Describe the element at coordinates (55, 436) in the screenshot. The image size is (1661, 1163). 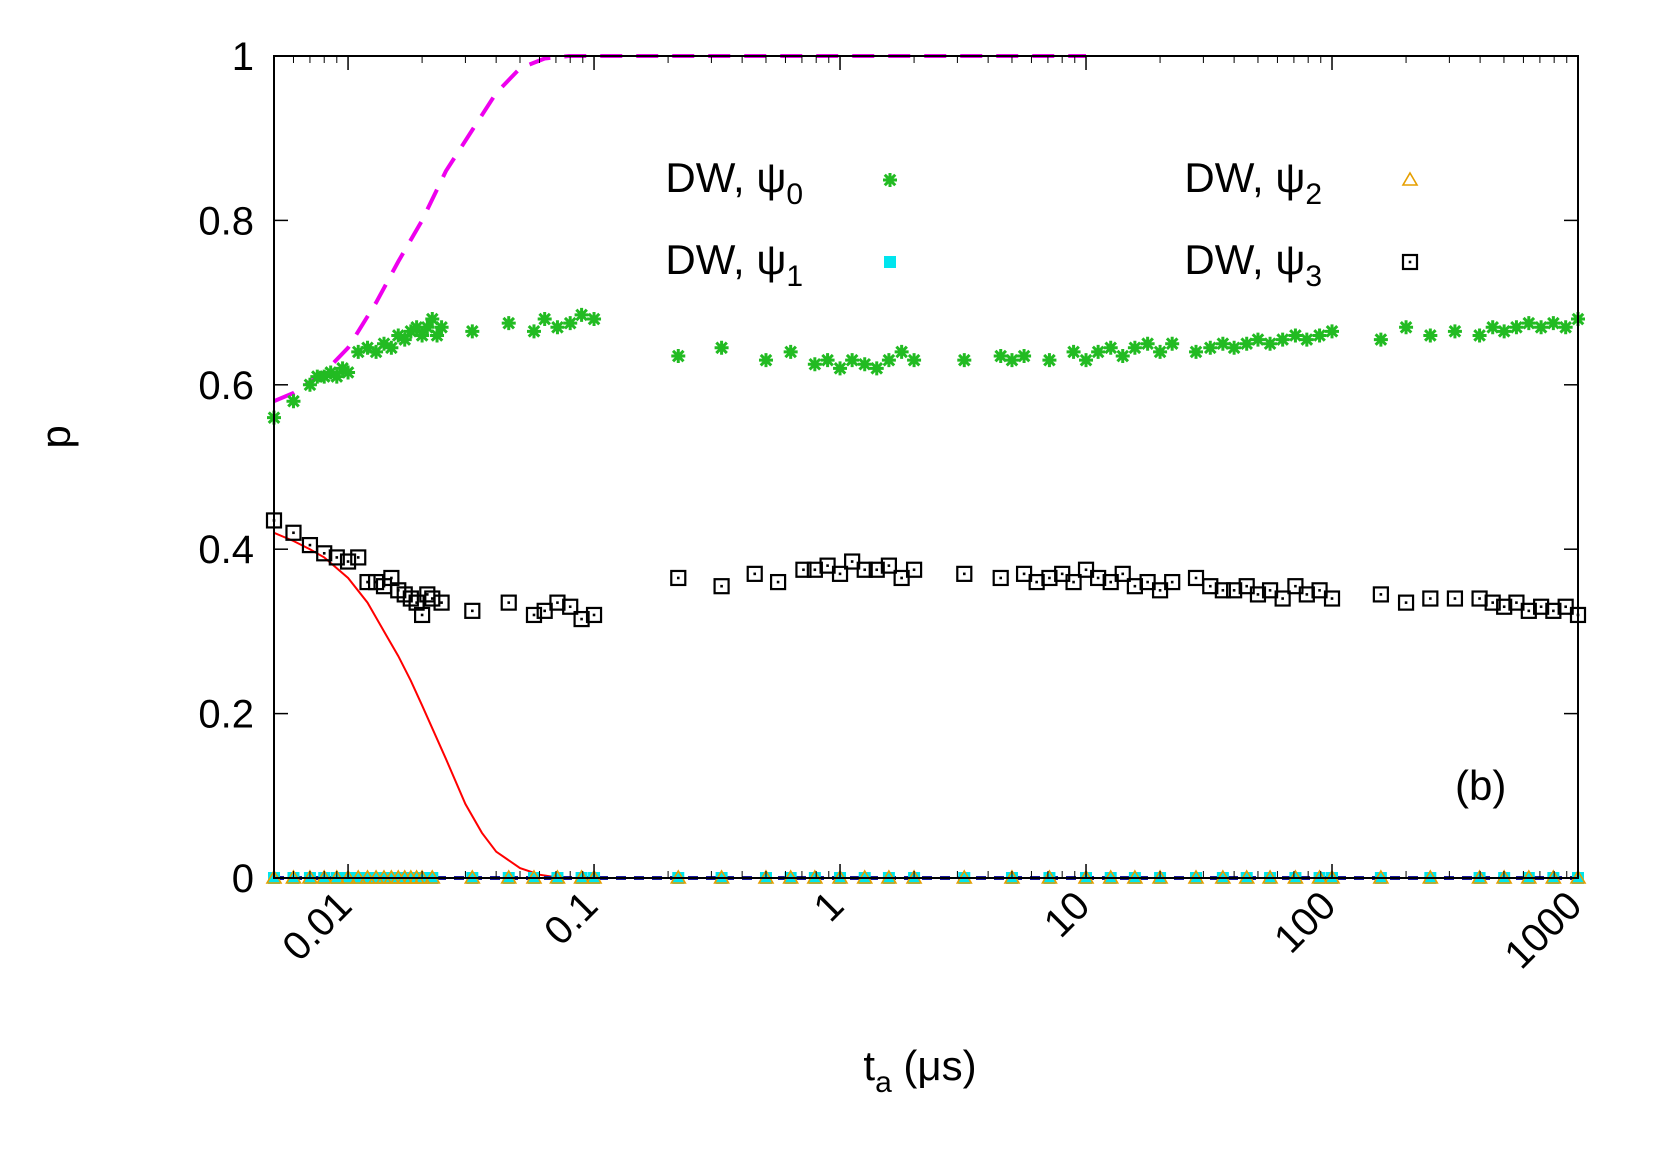
I see `y-axis-title: p` at that location.